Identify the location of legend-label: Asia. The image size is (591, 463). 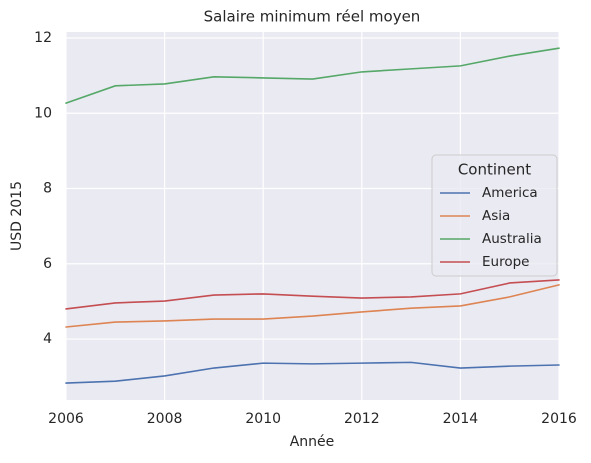
(496, 216).